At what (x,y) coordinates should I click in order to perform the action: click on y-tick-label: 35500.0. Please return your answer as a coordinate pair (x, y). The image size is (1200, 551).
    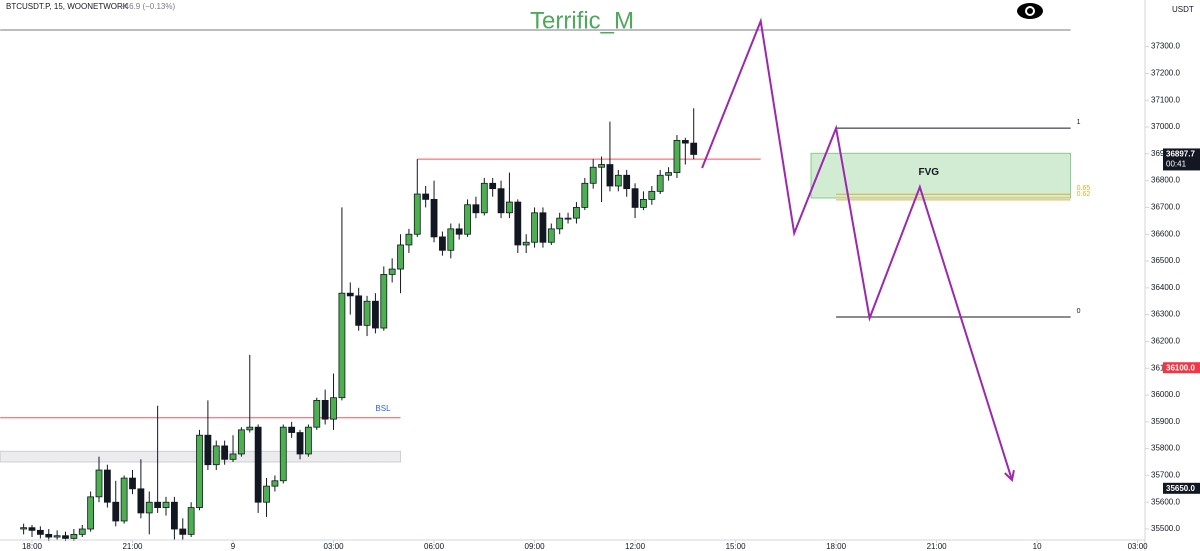
    Looking at the image, I should click on (1165, 528).